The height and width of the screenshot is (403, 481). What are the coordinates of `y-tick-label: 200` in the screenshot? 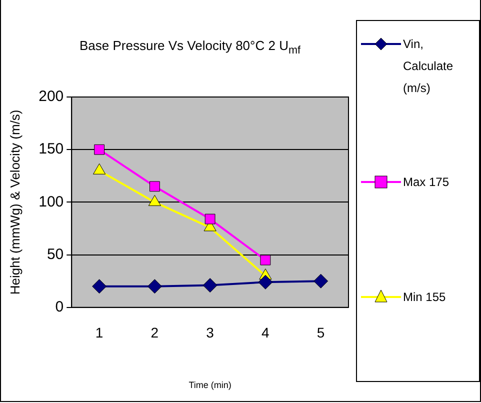 It's located at (51, 97).